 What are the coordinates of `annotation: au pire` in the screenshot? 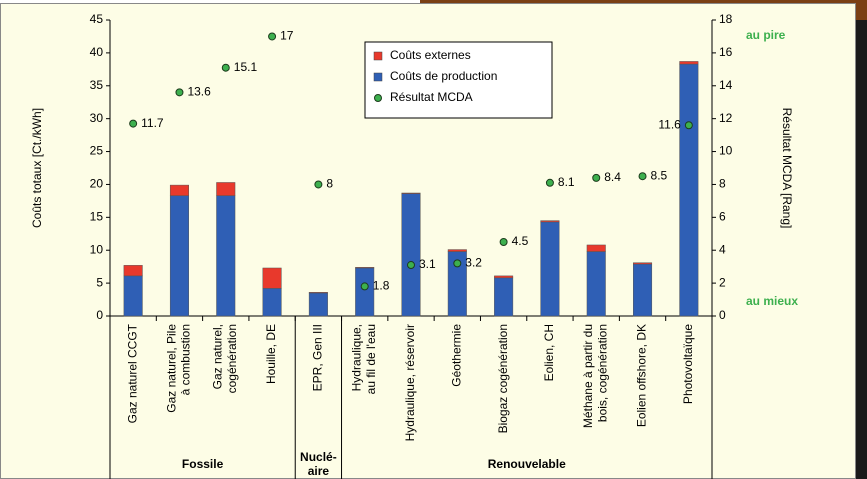 It's located at (766, 35).